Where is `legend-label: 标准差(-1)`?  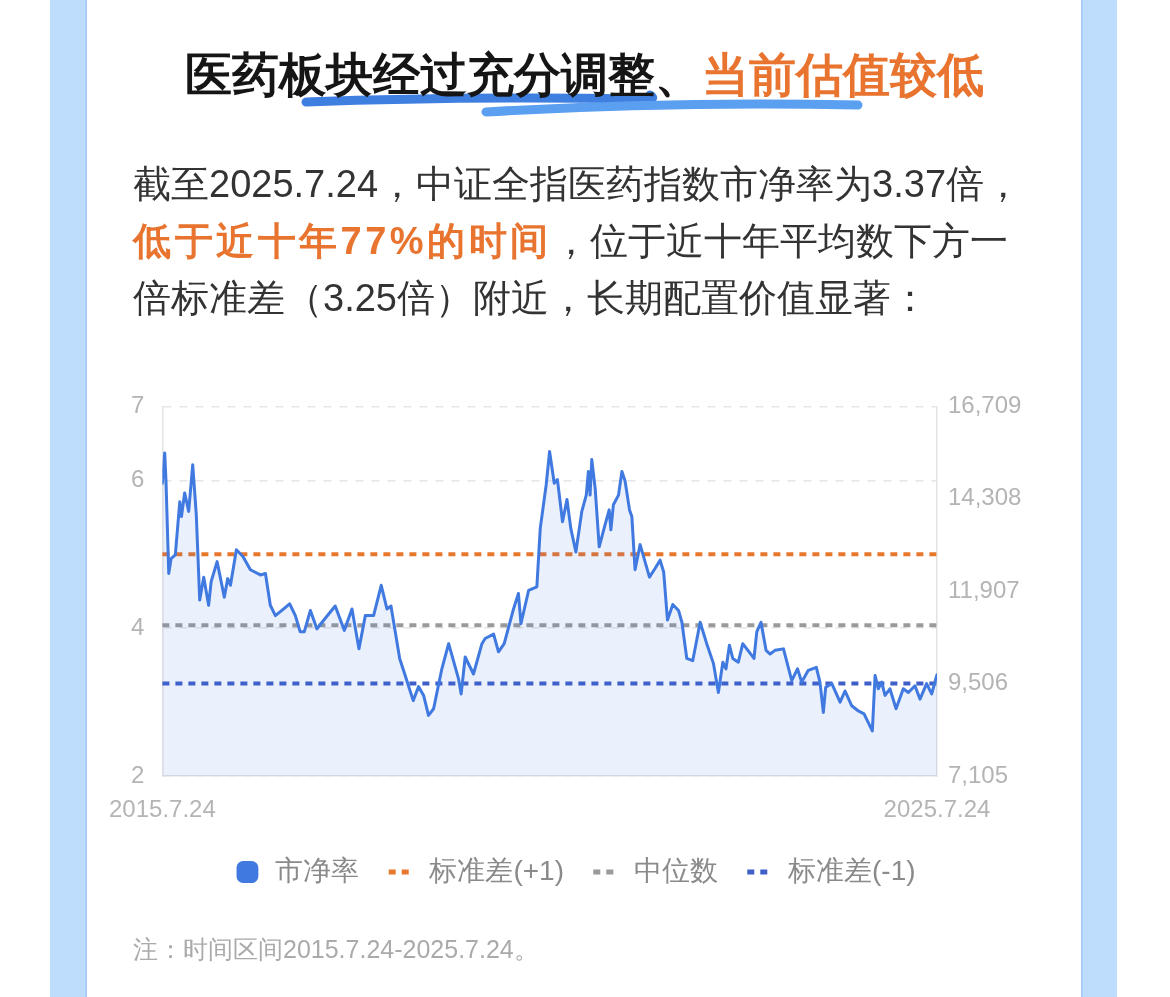
legend-label: 标准差(-1) is located at coordinates (851, 870).